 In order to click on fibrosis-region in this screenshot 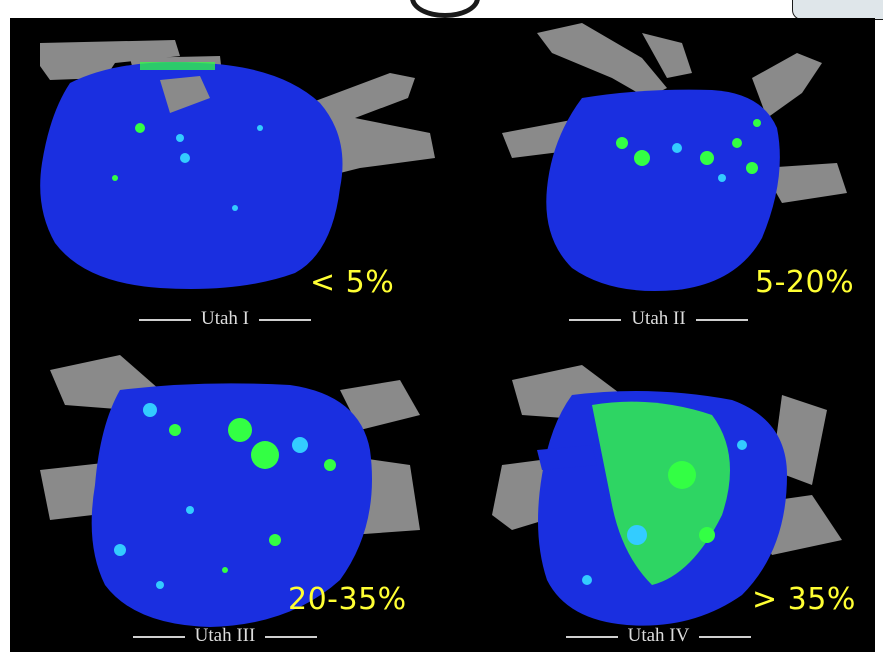, I will do `click(661, 493)`.